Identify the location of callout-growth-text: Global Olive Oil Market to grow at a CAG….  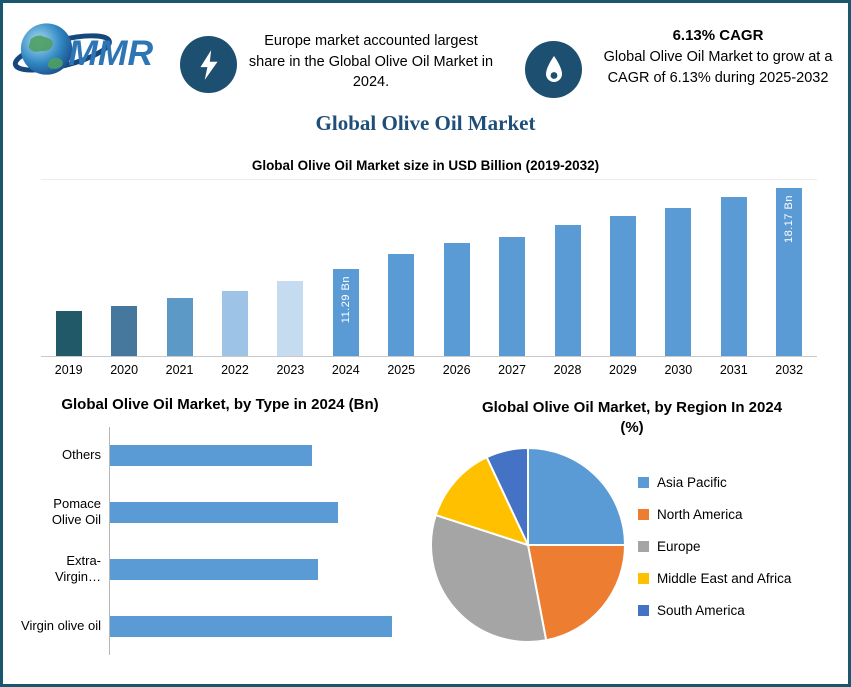
(718, 67).